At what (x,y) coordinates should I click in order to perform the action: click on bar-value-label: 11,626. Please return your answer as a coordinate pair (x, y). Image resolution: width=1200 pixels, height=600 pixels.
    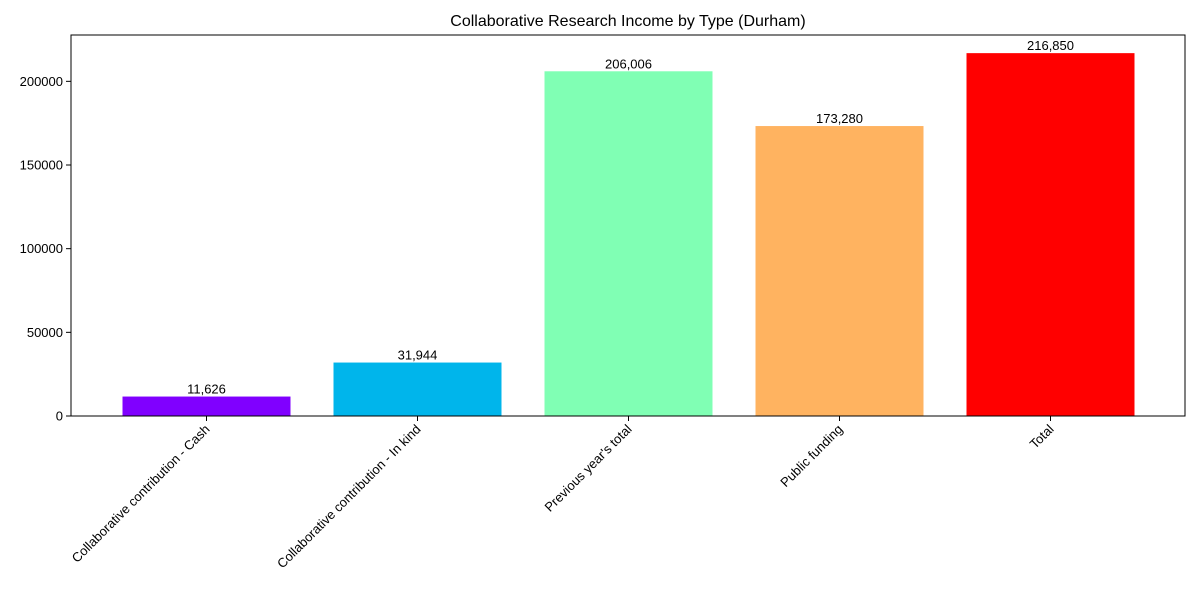
    Looking at the image, I should click on (206, 389).